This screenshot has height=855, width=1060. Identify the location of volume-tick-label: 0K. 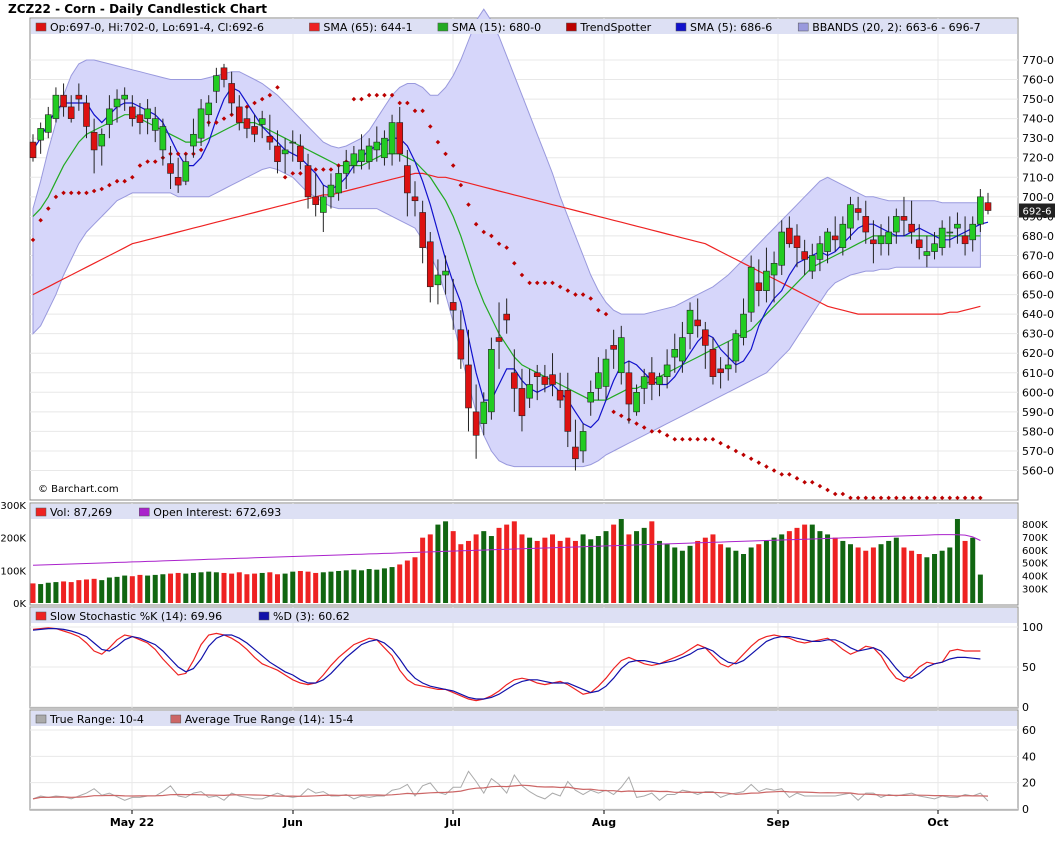
(19, 604).